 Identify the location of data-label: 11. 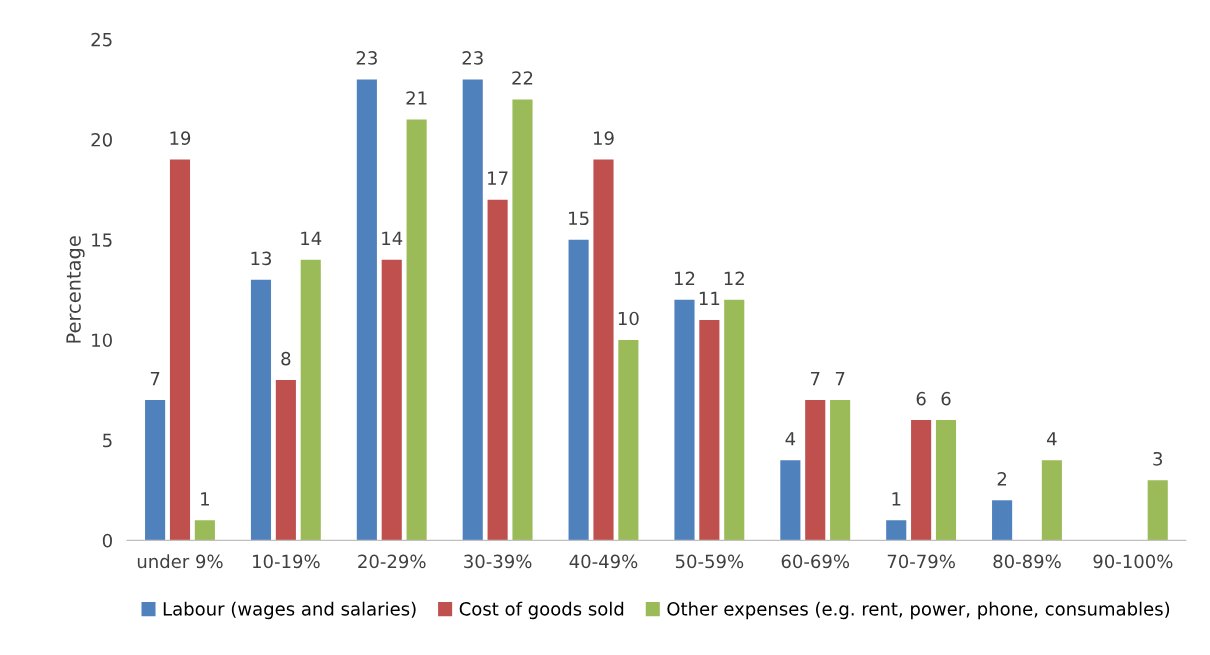
(709, 298).